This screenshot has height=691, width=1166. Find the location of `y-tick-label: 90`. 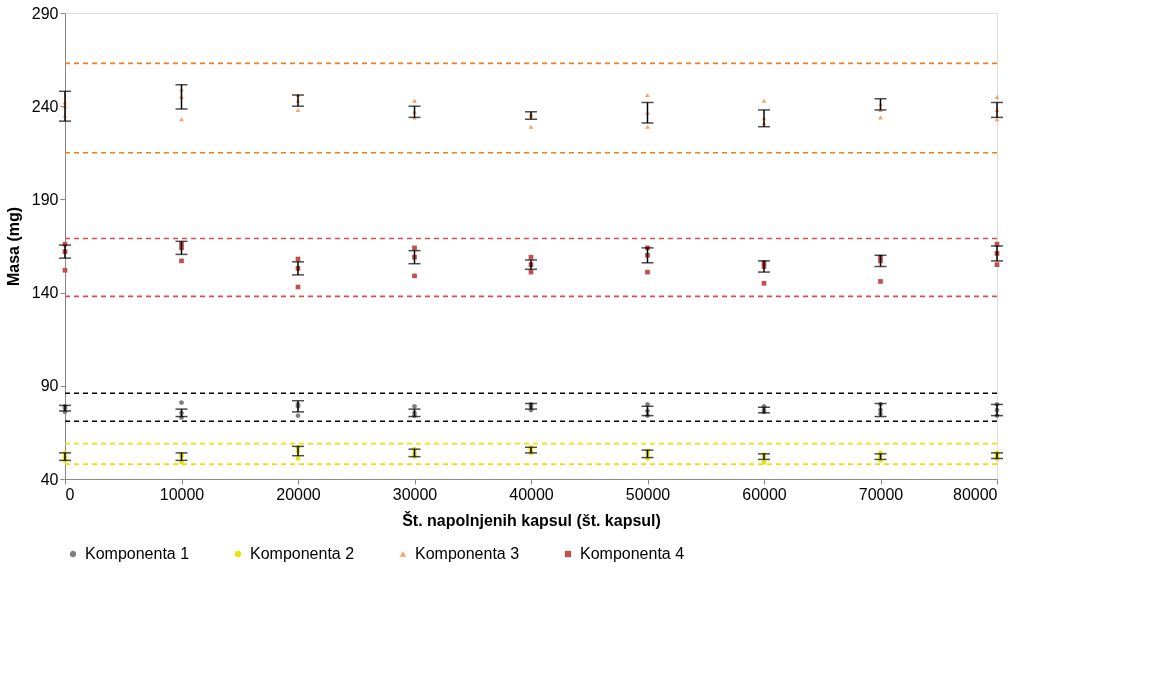

y-tick-label: 90 is located at coordinates (49, 386).